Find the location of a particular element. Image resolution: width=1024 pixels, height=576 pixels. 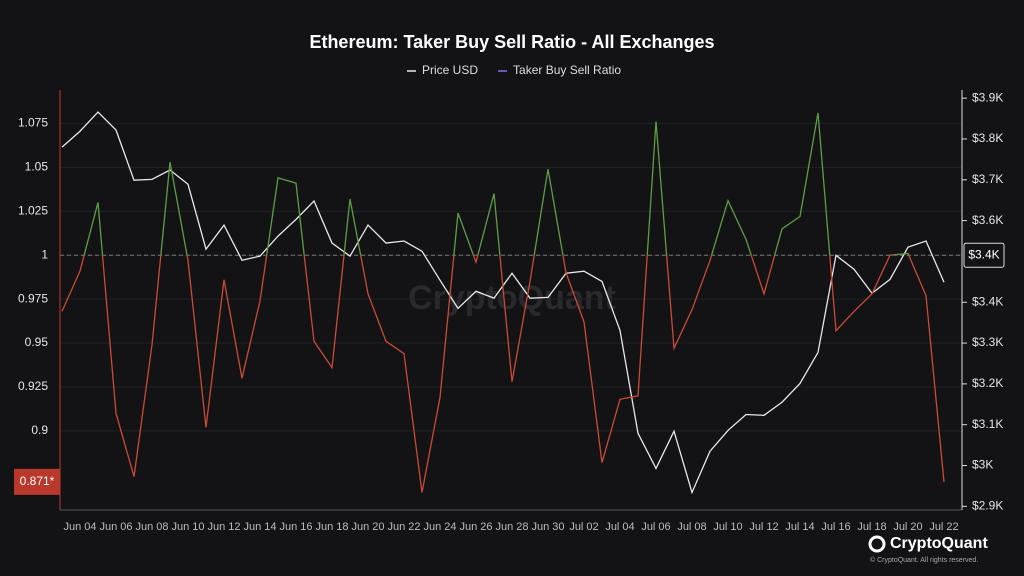

x-tick-label: Jul 04 is located at coordinates (619, 527).